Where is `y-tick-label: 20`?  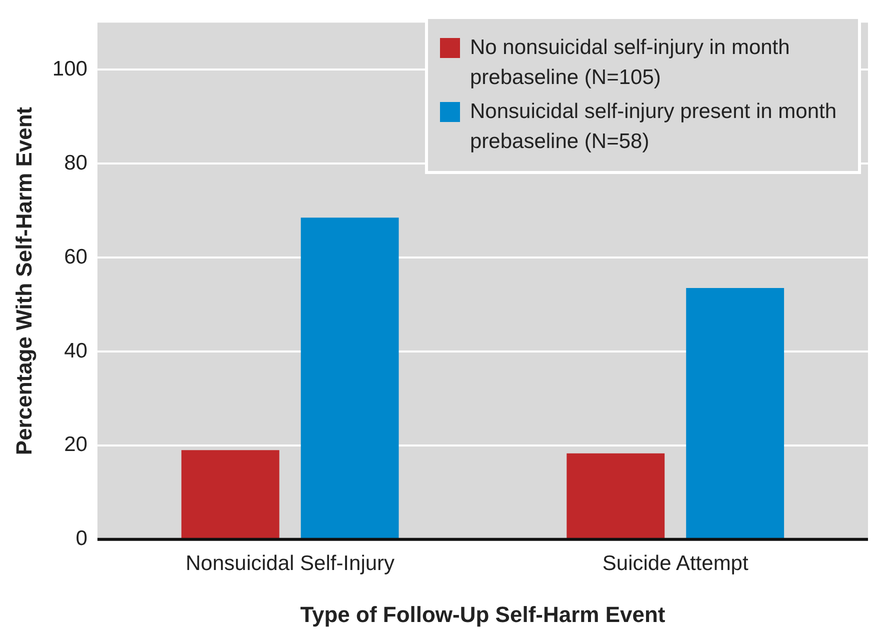 y-tick-label: 20 is located at coordinates (76, 444).